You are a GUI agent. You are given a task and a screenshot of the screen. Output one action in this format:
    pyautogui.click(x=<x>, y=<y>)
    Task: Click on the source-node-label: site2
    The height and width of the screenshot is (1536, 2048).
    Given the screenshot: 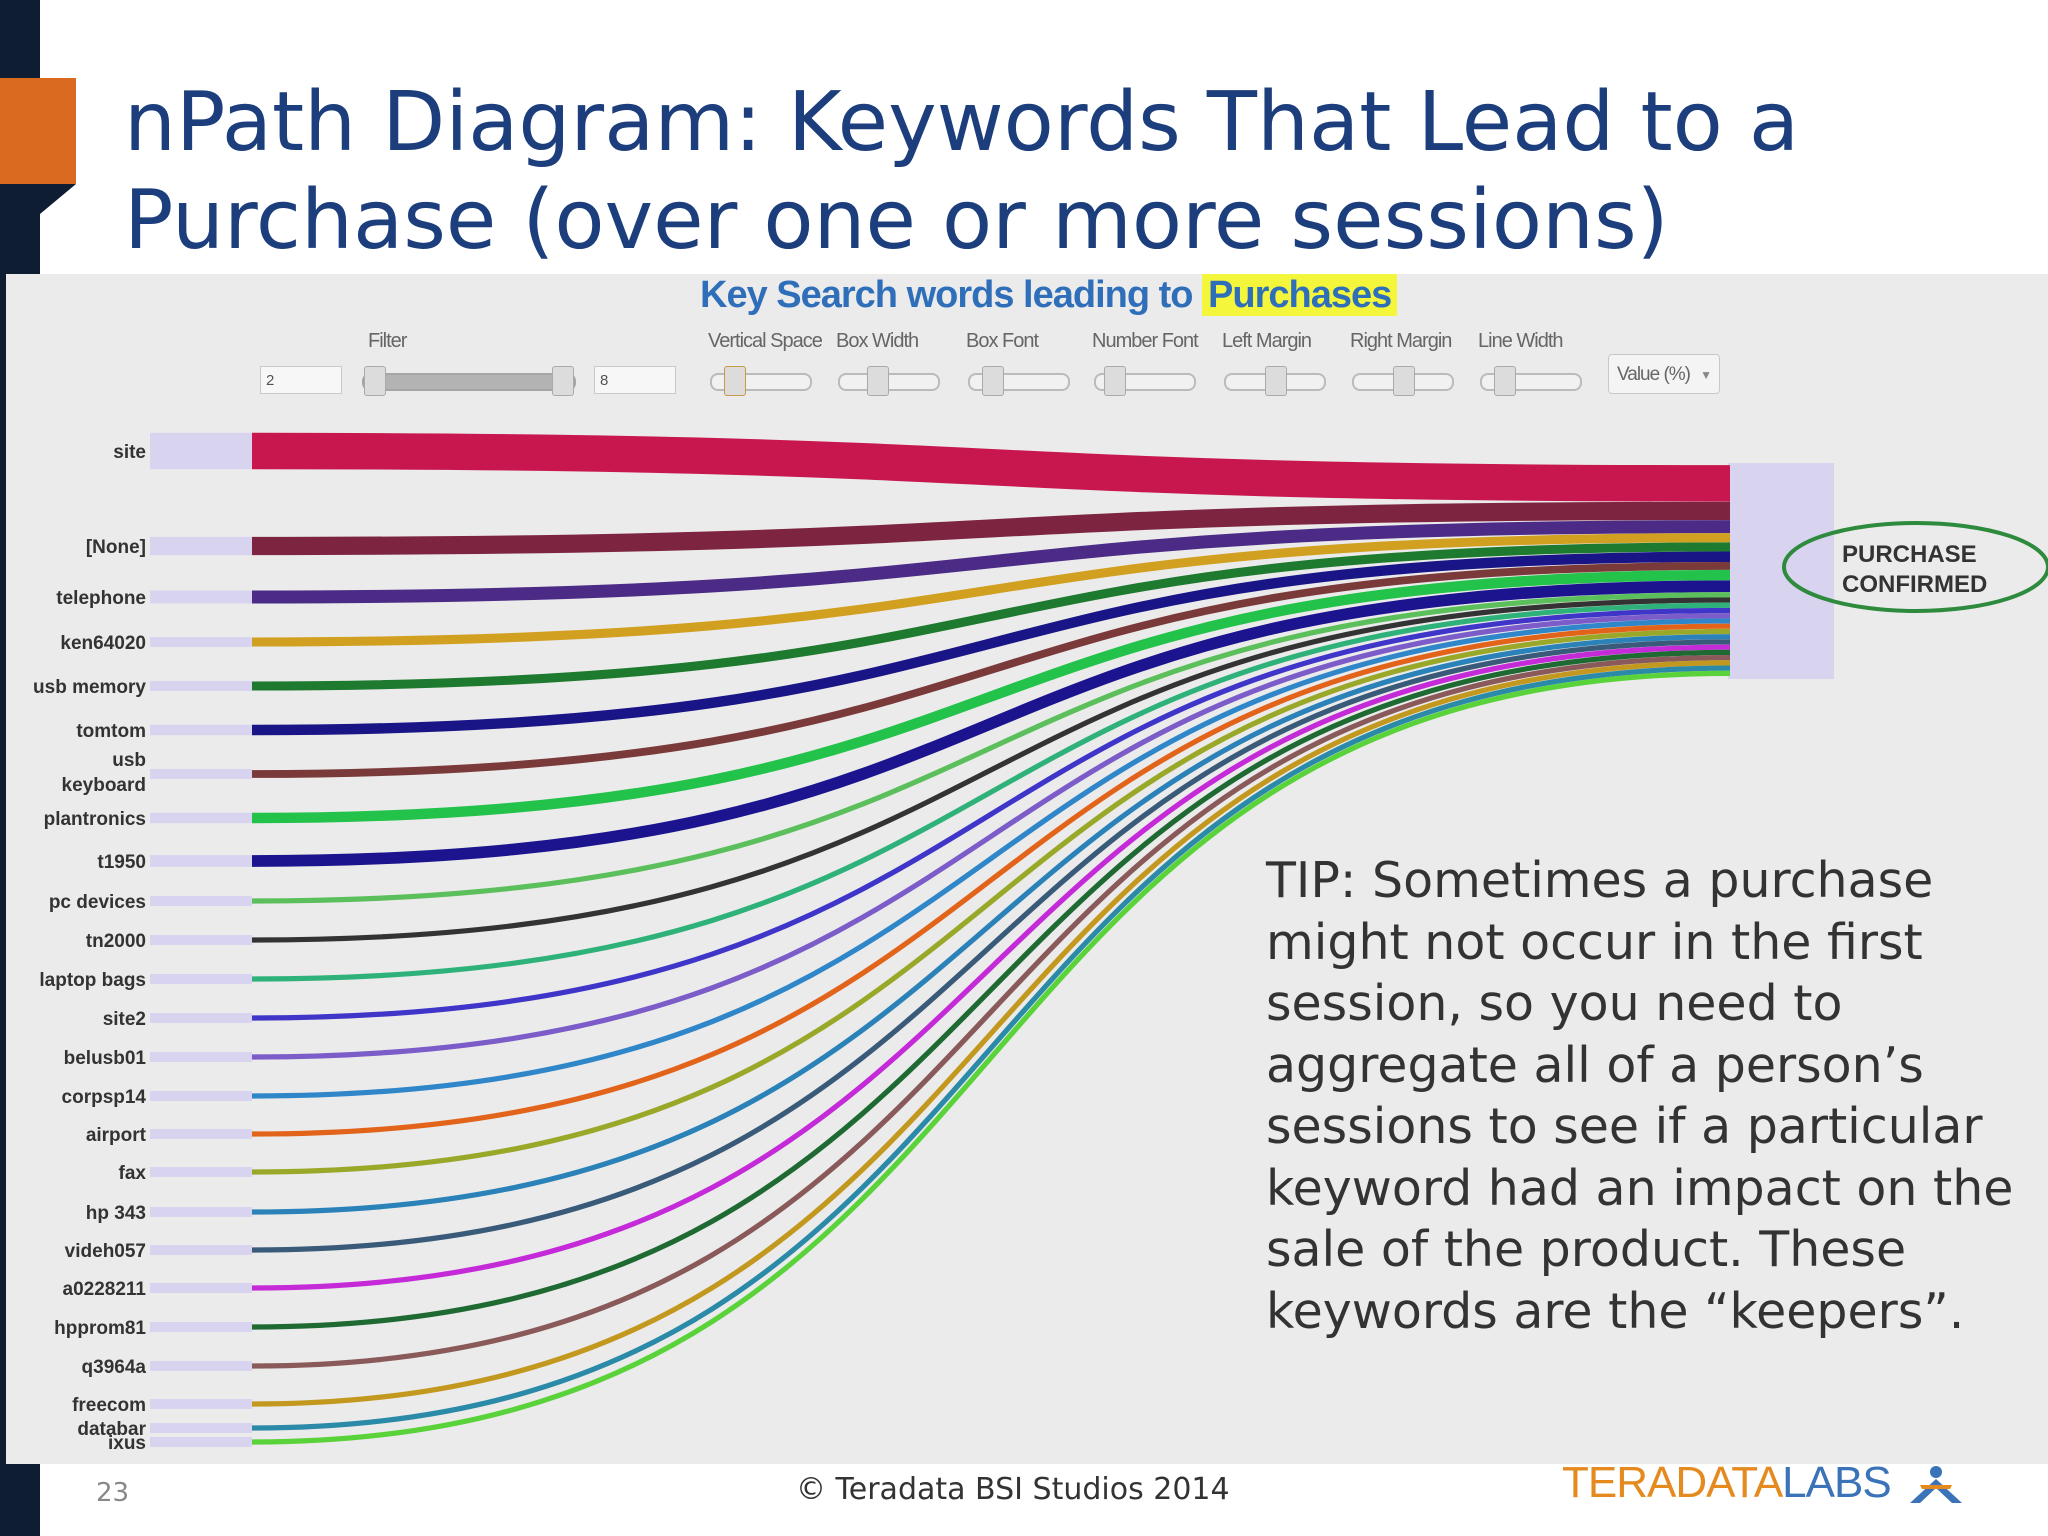 What is the action you would take?
    pyautogui.click(x=124, y=1019)
    